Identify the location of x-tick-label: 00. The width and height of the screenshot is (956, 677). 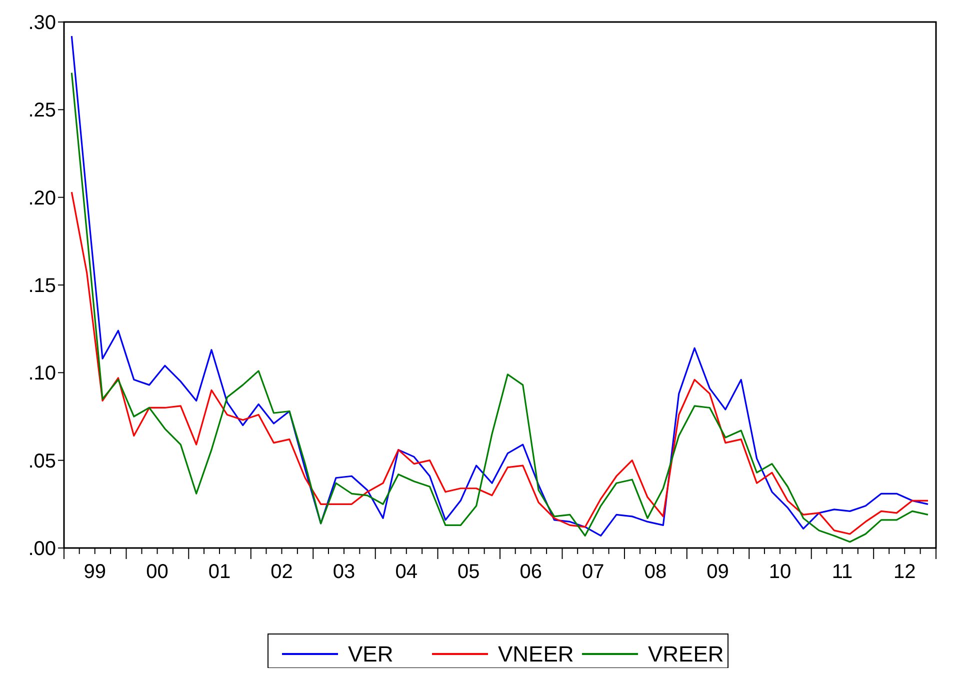
(157, 572).